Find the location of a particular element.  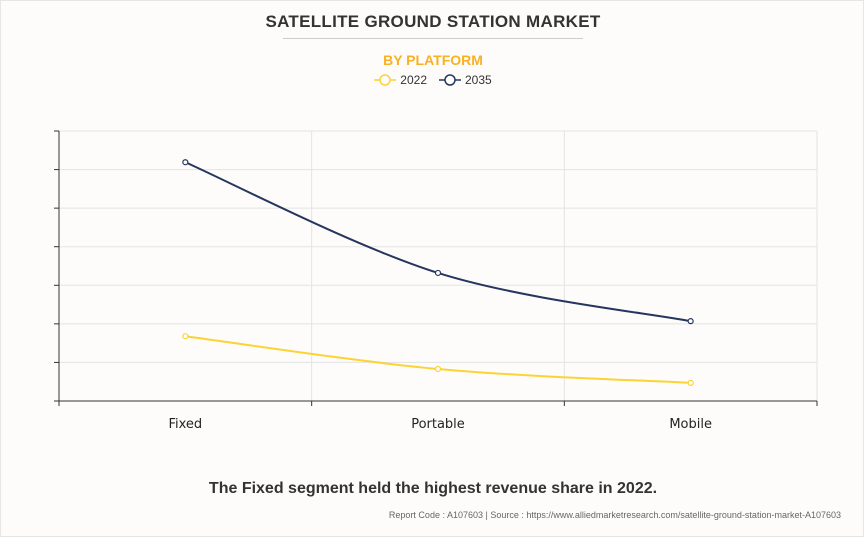

legend-label-2035: 2035 is located at coordinates (478, 80).